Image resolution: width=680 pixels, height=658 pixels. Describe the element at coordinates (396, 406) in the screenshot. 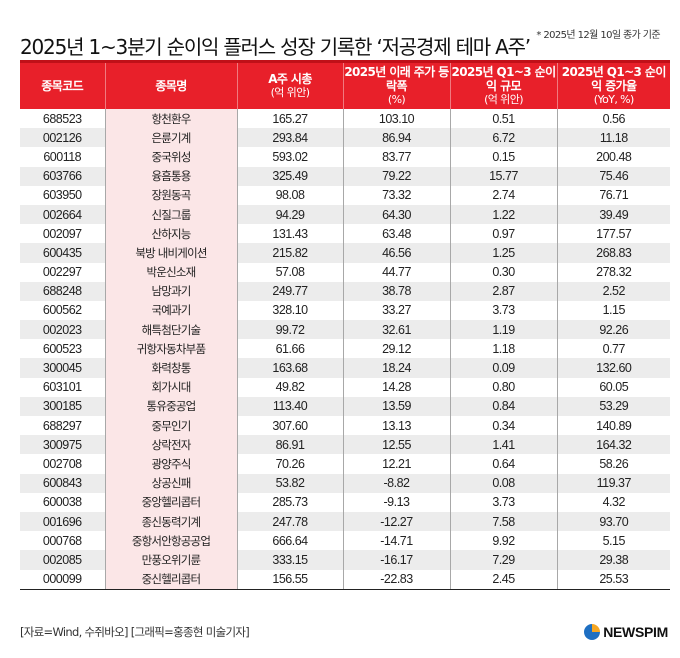

I see `price-change-cell: 13.59` at that location.